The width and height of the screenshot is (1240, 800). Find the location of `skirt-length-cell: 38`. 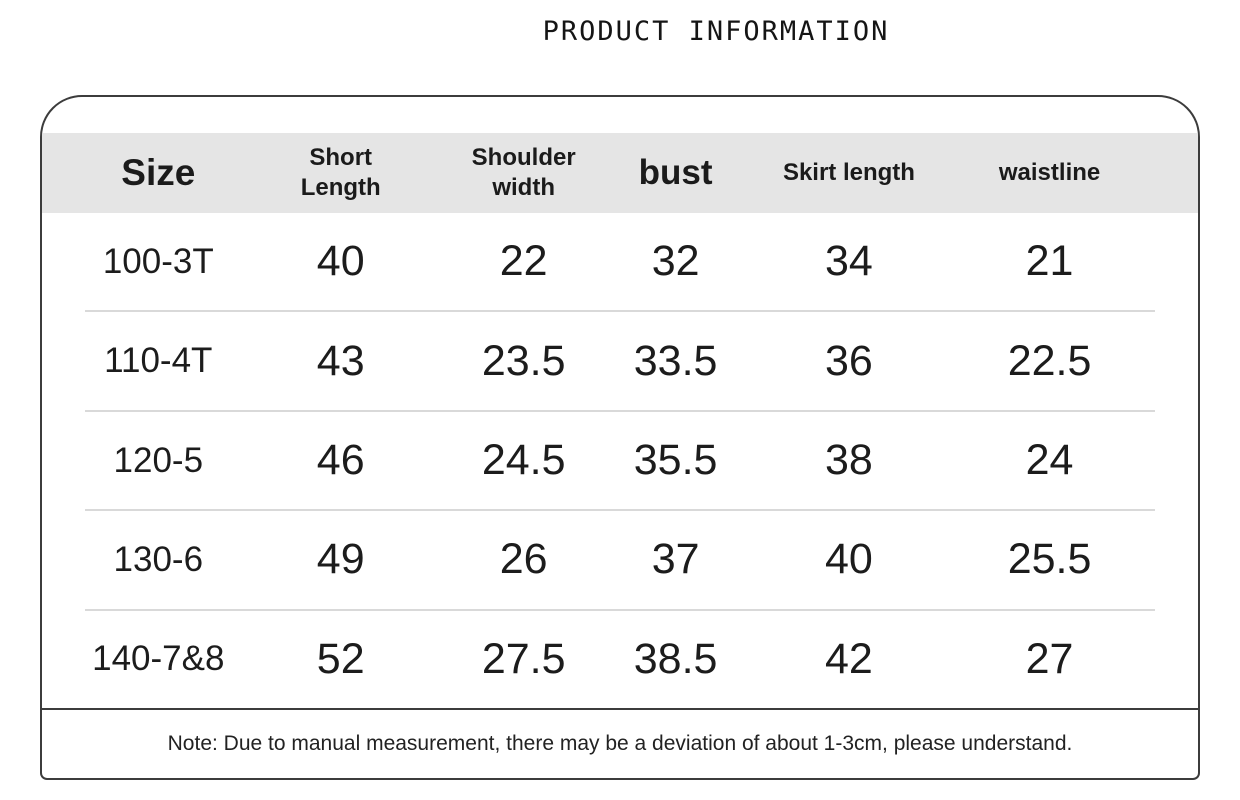

skirt-length-cell: 38 is located at coordinates (849, 460).